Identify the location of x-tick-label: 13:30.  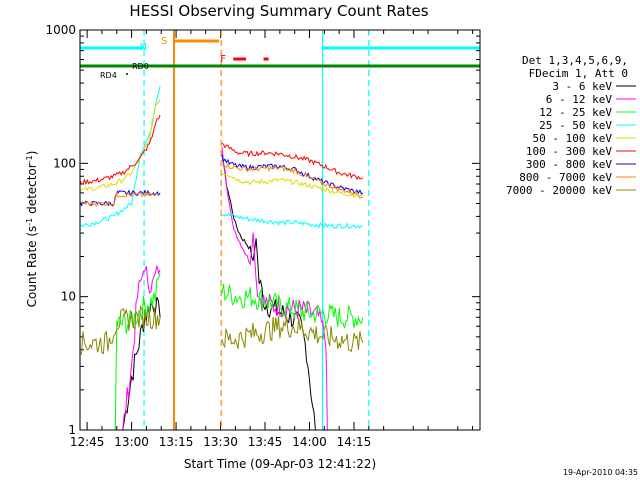
(220, 442).